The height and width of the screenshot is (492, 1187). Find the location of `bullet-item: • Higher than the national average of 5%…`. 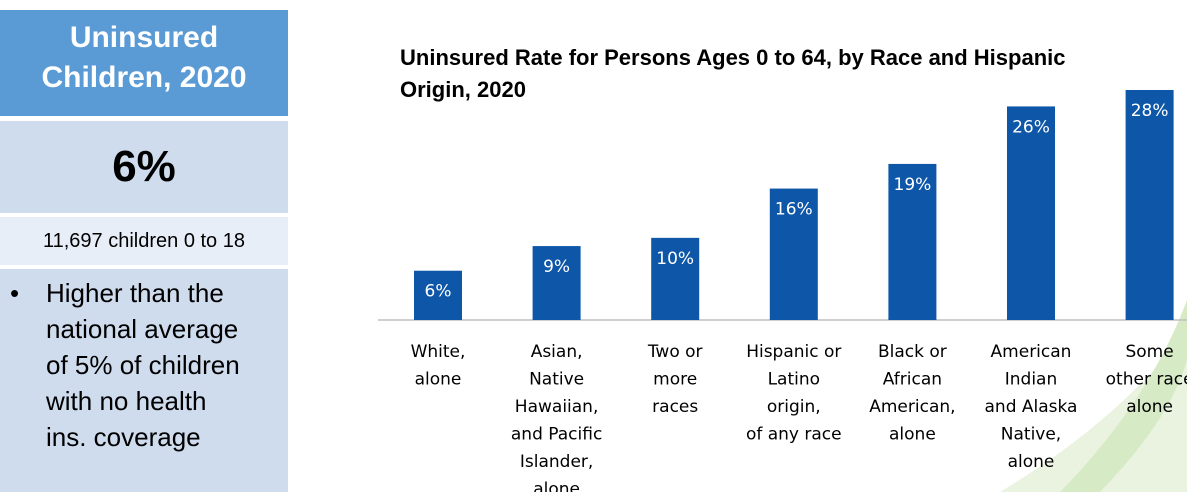

bullet-item: • Higher than the national average of 5%… is located at coordinates (144, 365).